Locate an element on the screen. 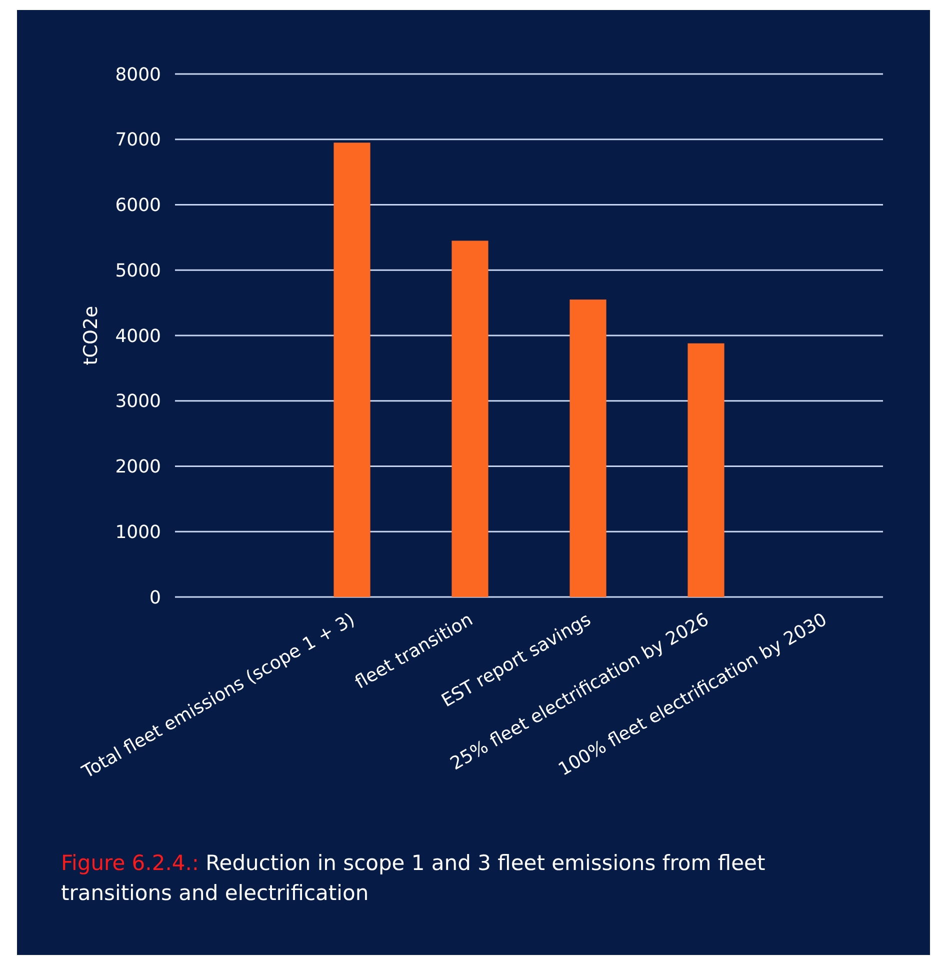 This screenshot has width=931, height=956. y-tick-label: 1000 is located at coordinates (138, 532).